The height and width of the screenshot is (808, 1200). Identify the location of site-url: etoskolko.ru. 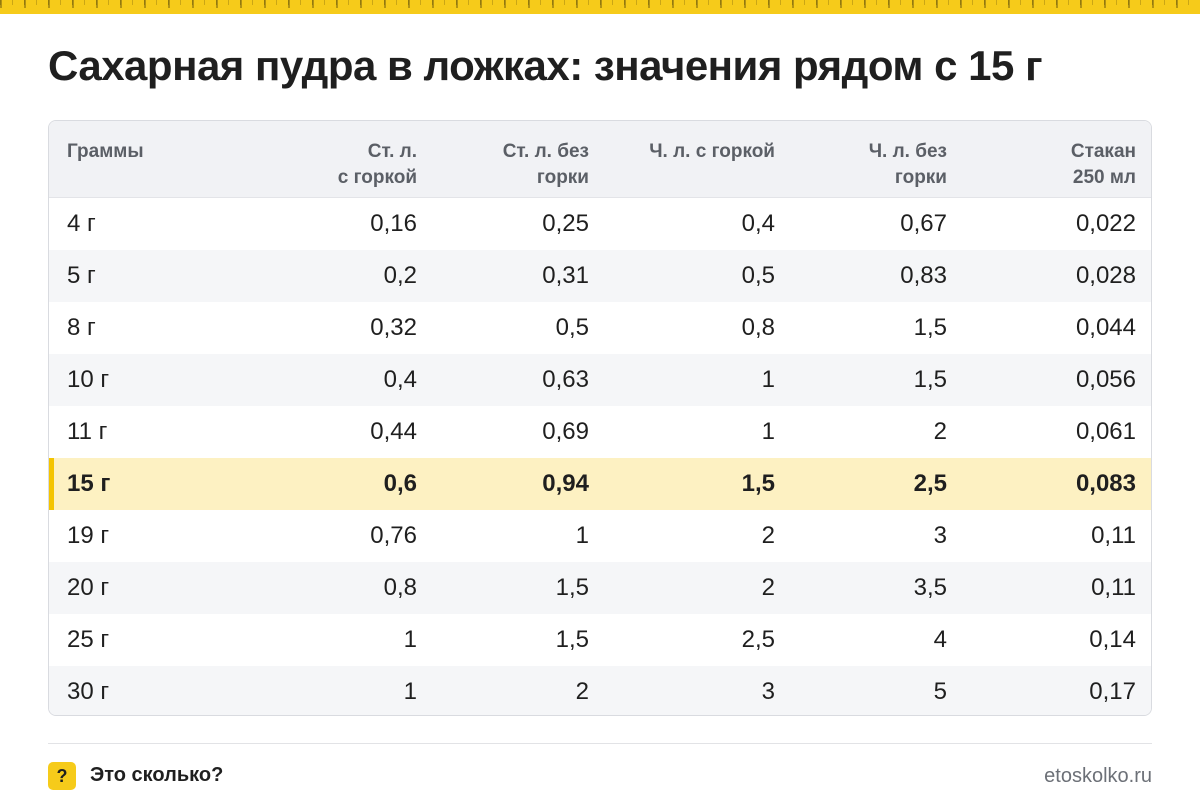
(1098, 776).